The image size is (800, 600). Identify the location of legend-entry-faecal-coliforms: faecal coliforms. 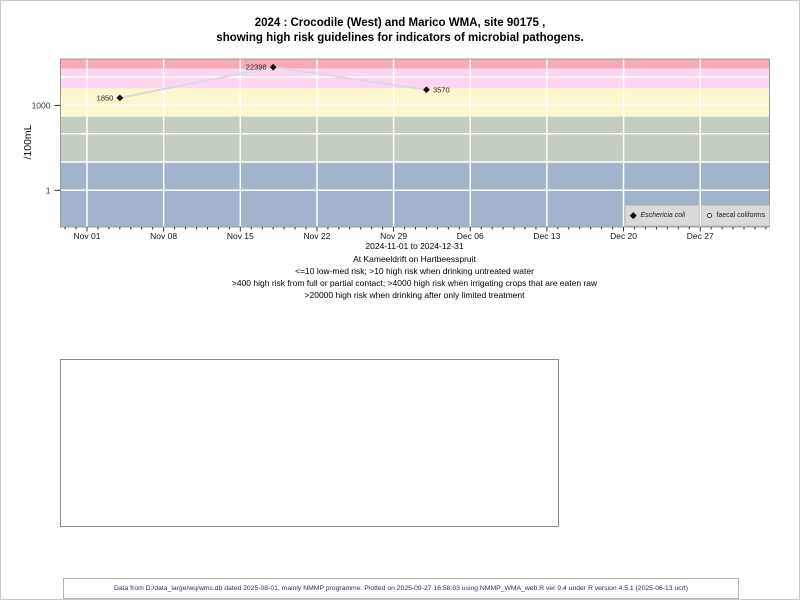
(735, 215).